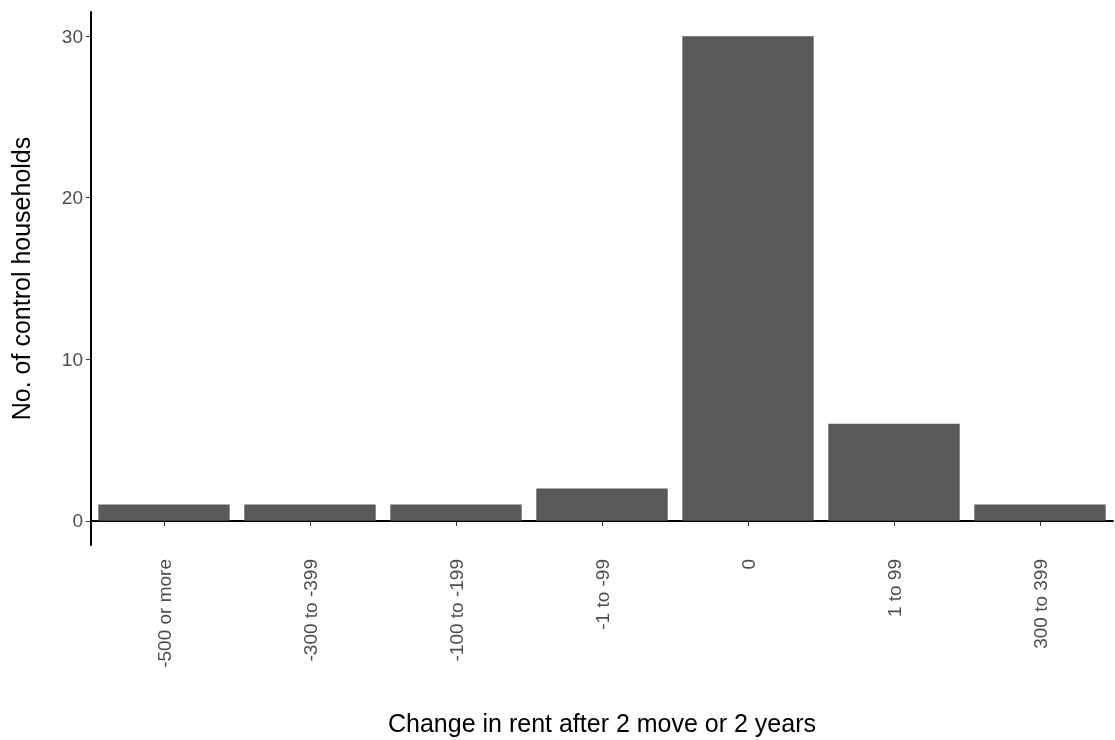 This screenshot has width=1115, height=740. Describe the element at coordinates (20, 278) in the screenshot. I see `y-axis-title: No. of control households` at that location.